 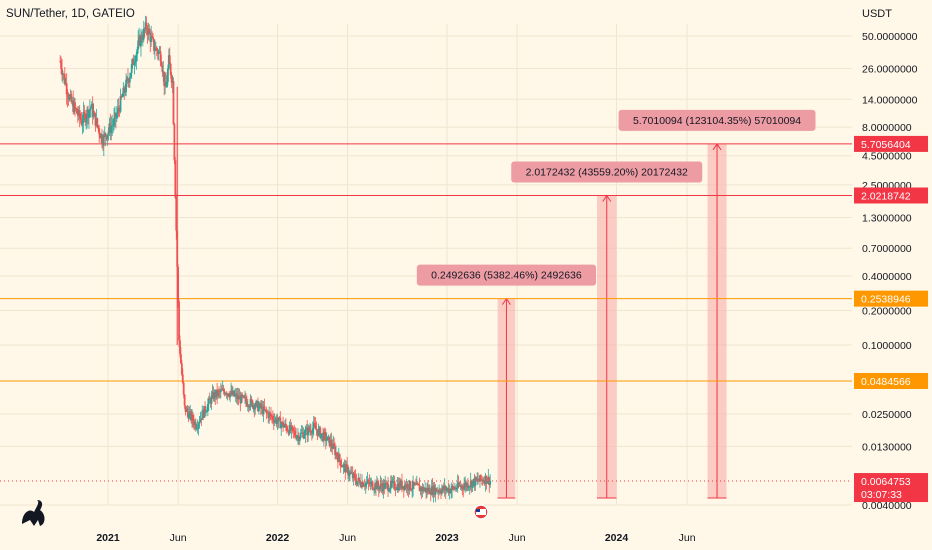 What do you see at coordinates (887, 506) in the screenshot?
I see `y-tick-label-13: 0.0040000` at bounding box center [887, 506].